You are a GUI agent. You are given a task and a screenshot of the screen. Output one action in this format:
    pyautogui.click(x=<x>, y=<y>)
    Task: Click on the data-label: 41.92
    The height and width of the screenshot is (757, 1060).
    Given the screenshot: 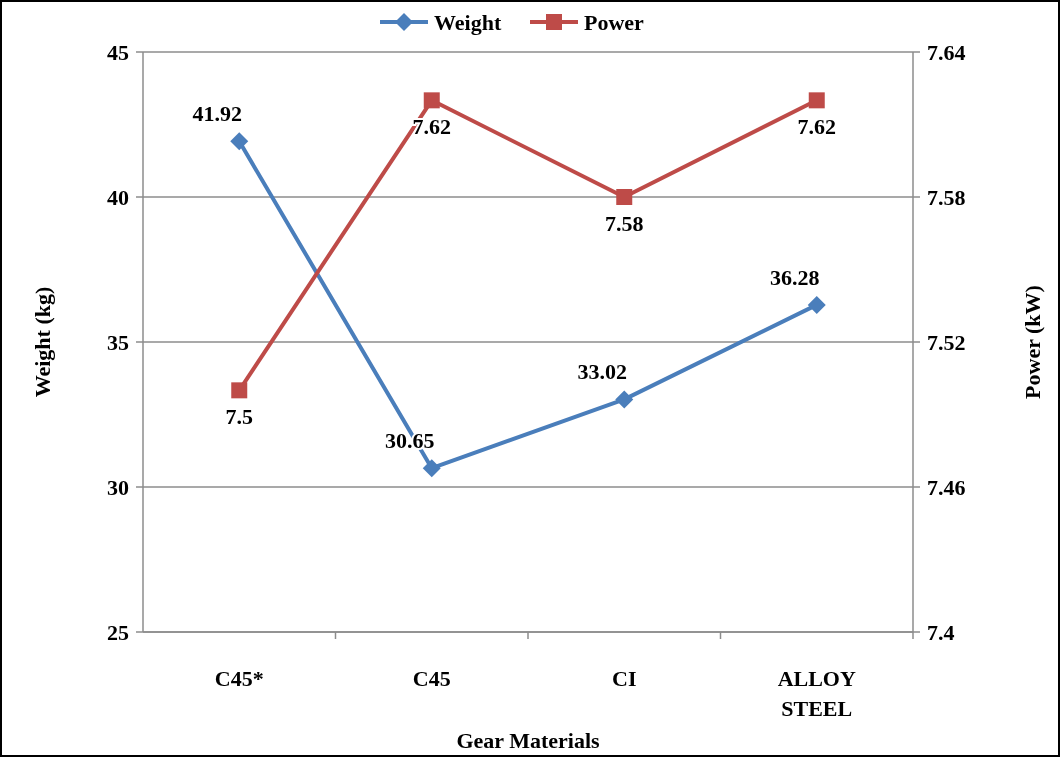 What is the action you would take?
    pyautogui.click(x=217, y=114)
    